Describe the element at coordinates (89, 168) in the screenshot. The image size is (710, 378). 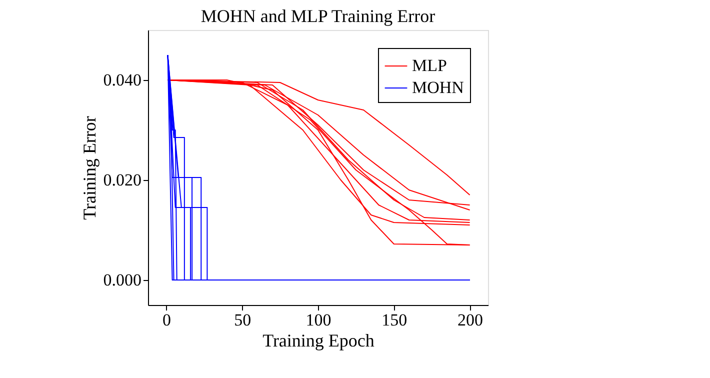
I see `y-axis-title: Training Error` at that location.